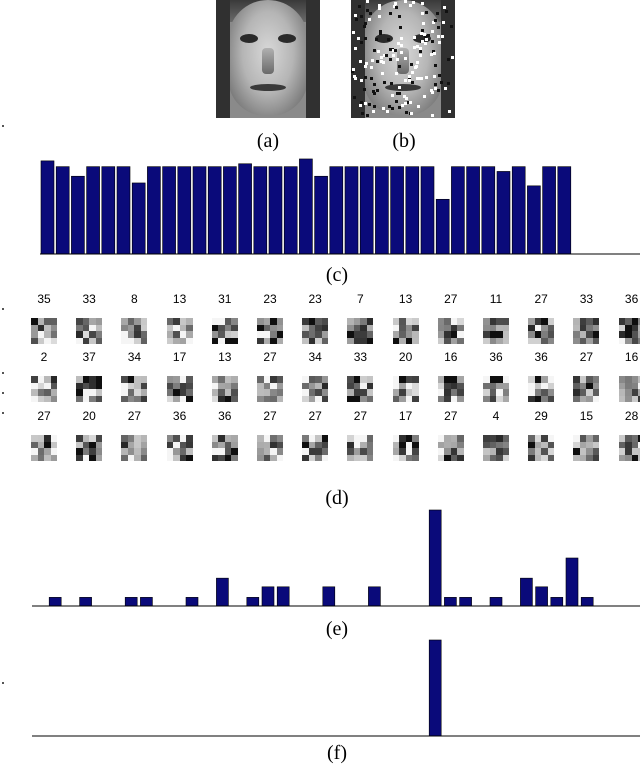 Image resolution: width=640 pixels, height=770 pixels. Describe the element at coordinates (44, 299) in the screenshot. I see `patch-label: 35` at that location.